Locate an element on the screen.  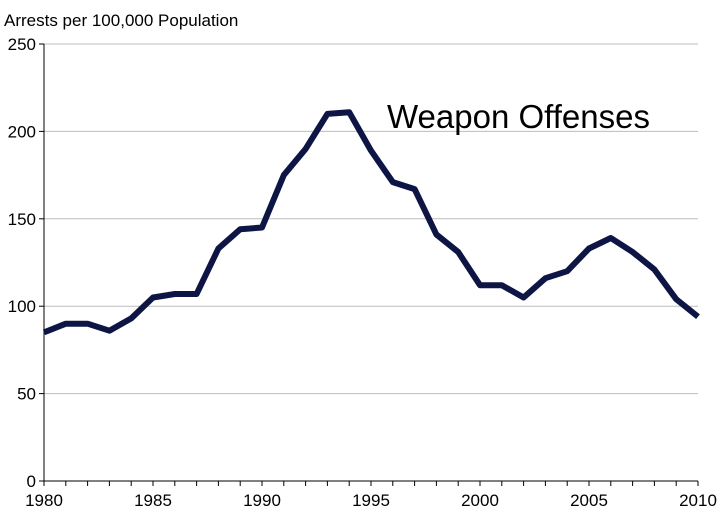
x-tick-label: 2005 is located at coordinates (589, 500).